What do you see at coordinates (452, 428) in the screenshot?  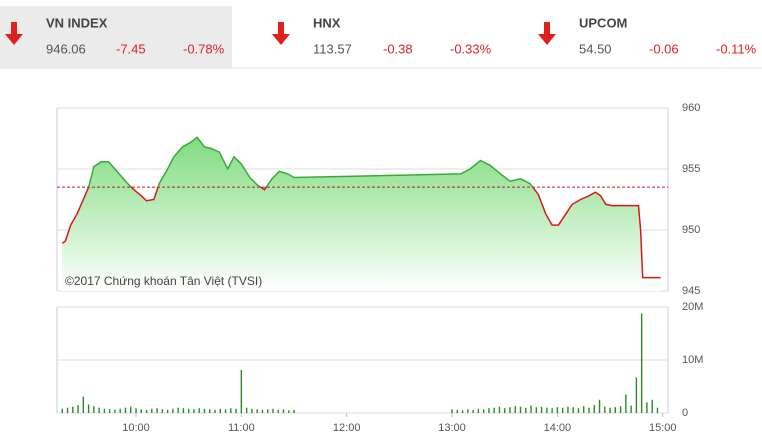 I see `x-tick-label: 13:00` at bounding box center [452, 428].